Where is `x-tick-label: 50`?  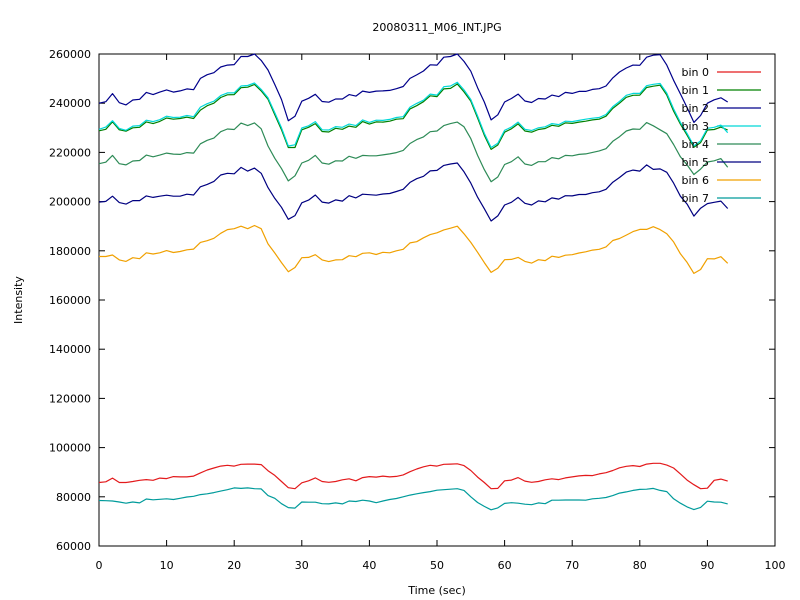 x-tick-label: 50 is located at coordinates (437, 565).